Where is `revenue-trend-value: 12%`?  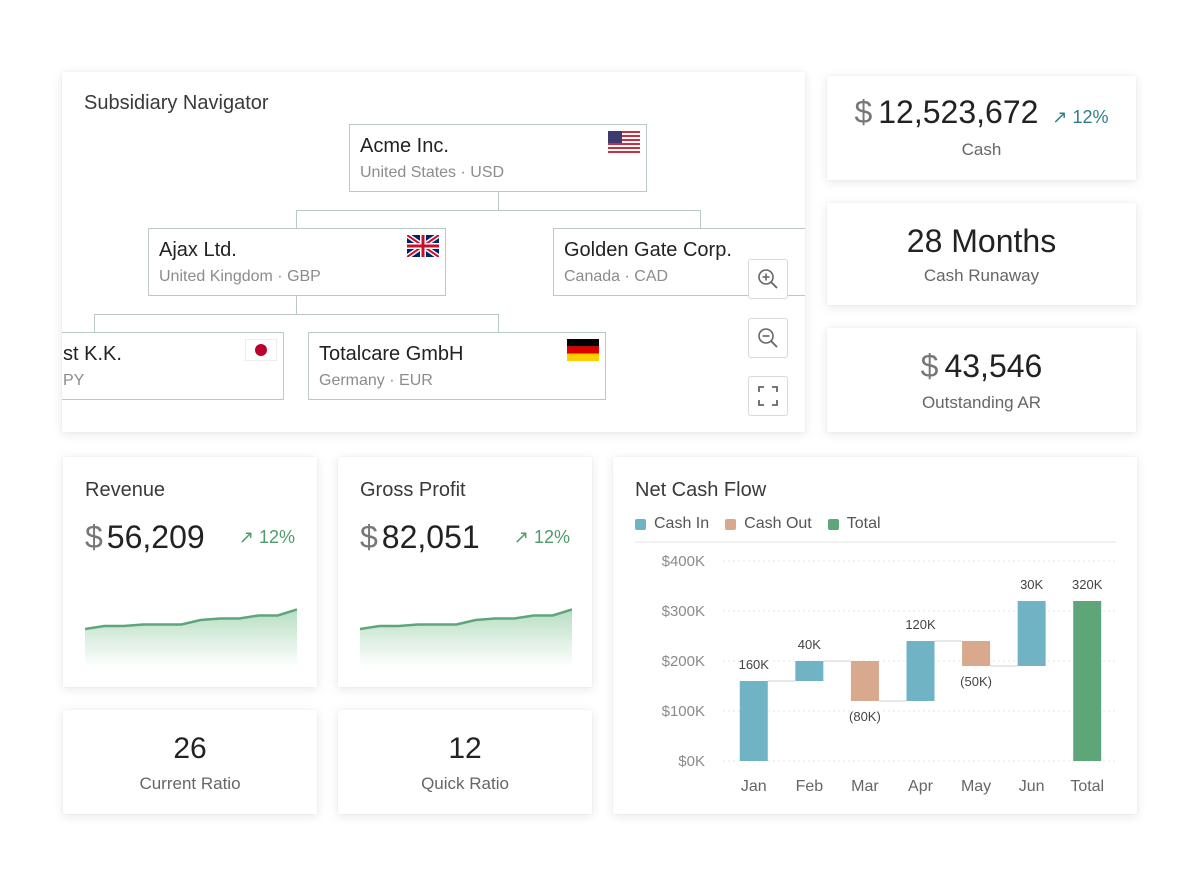
revenue-trend-value: 12% is located at coordinates (276, 537).